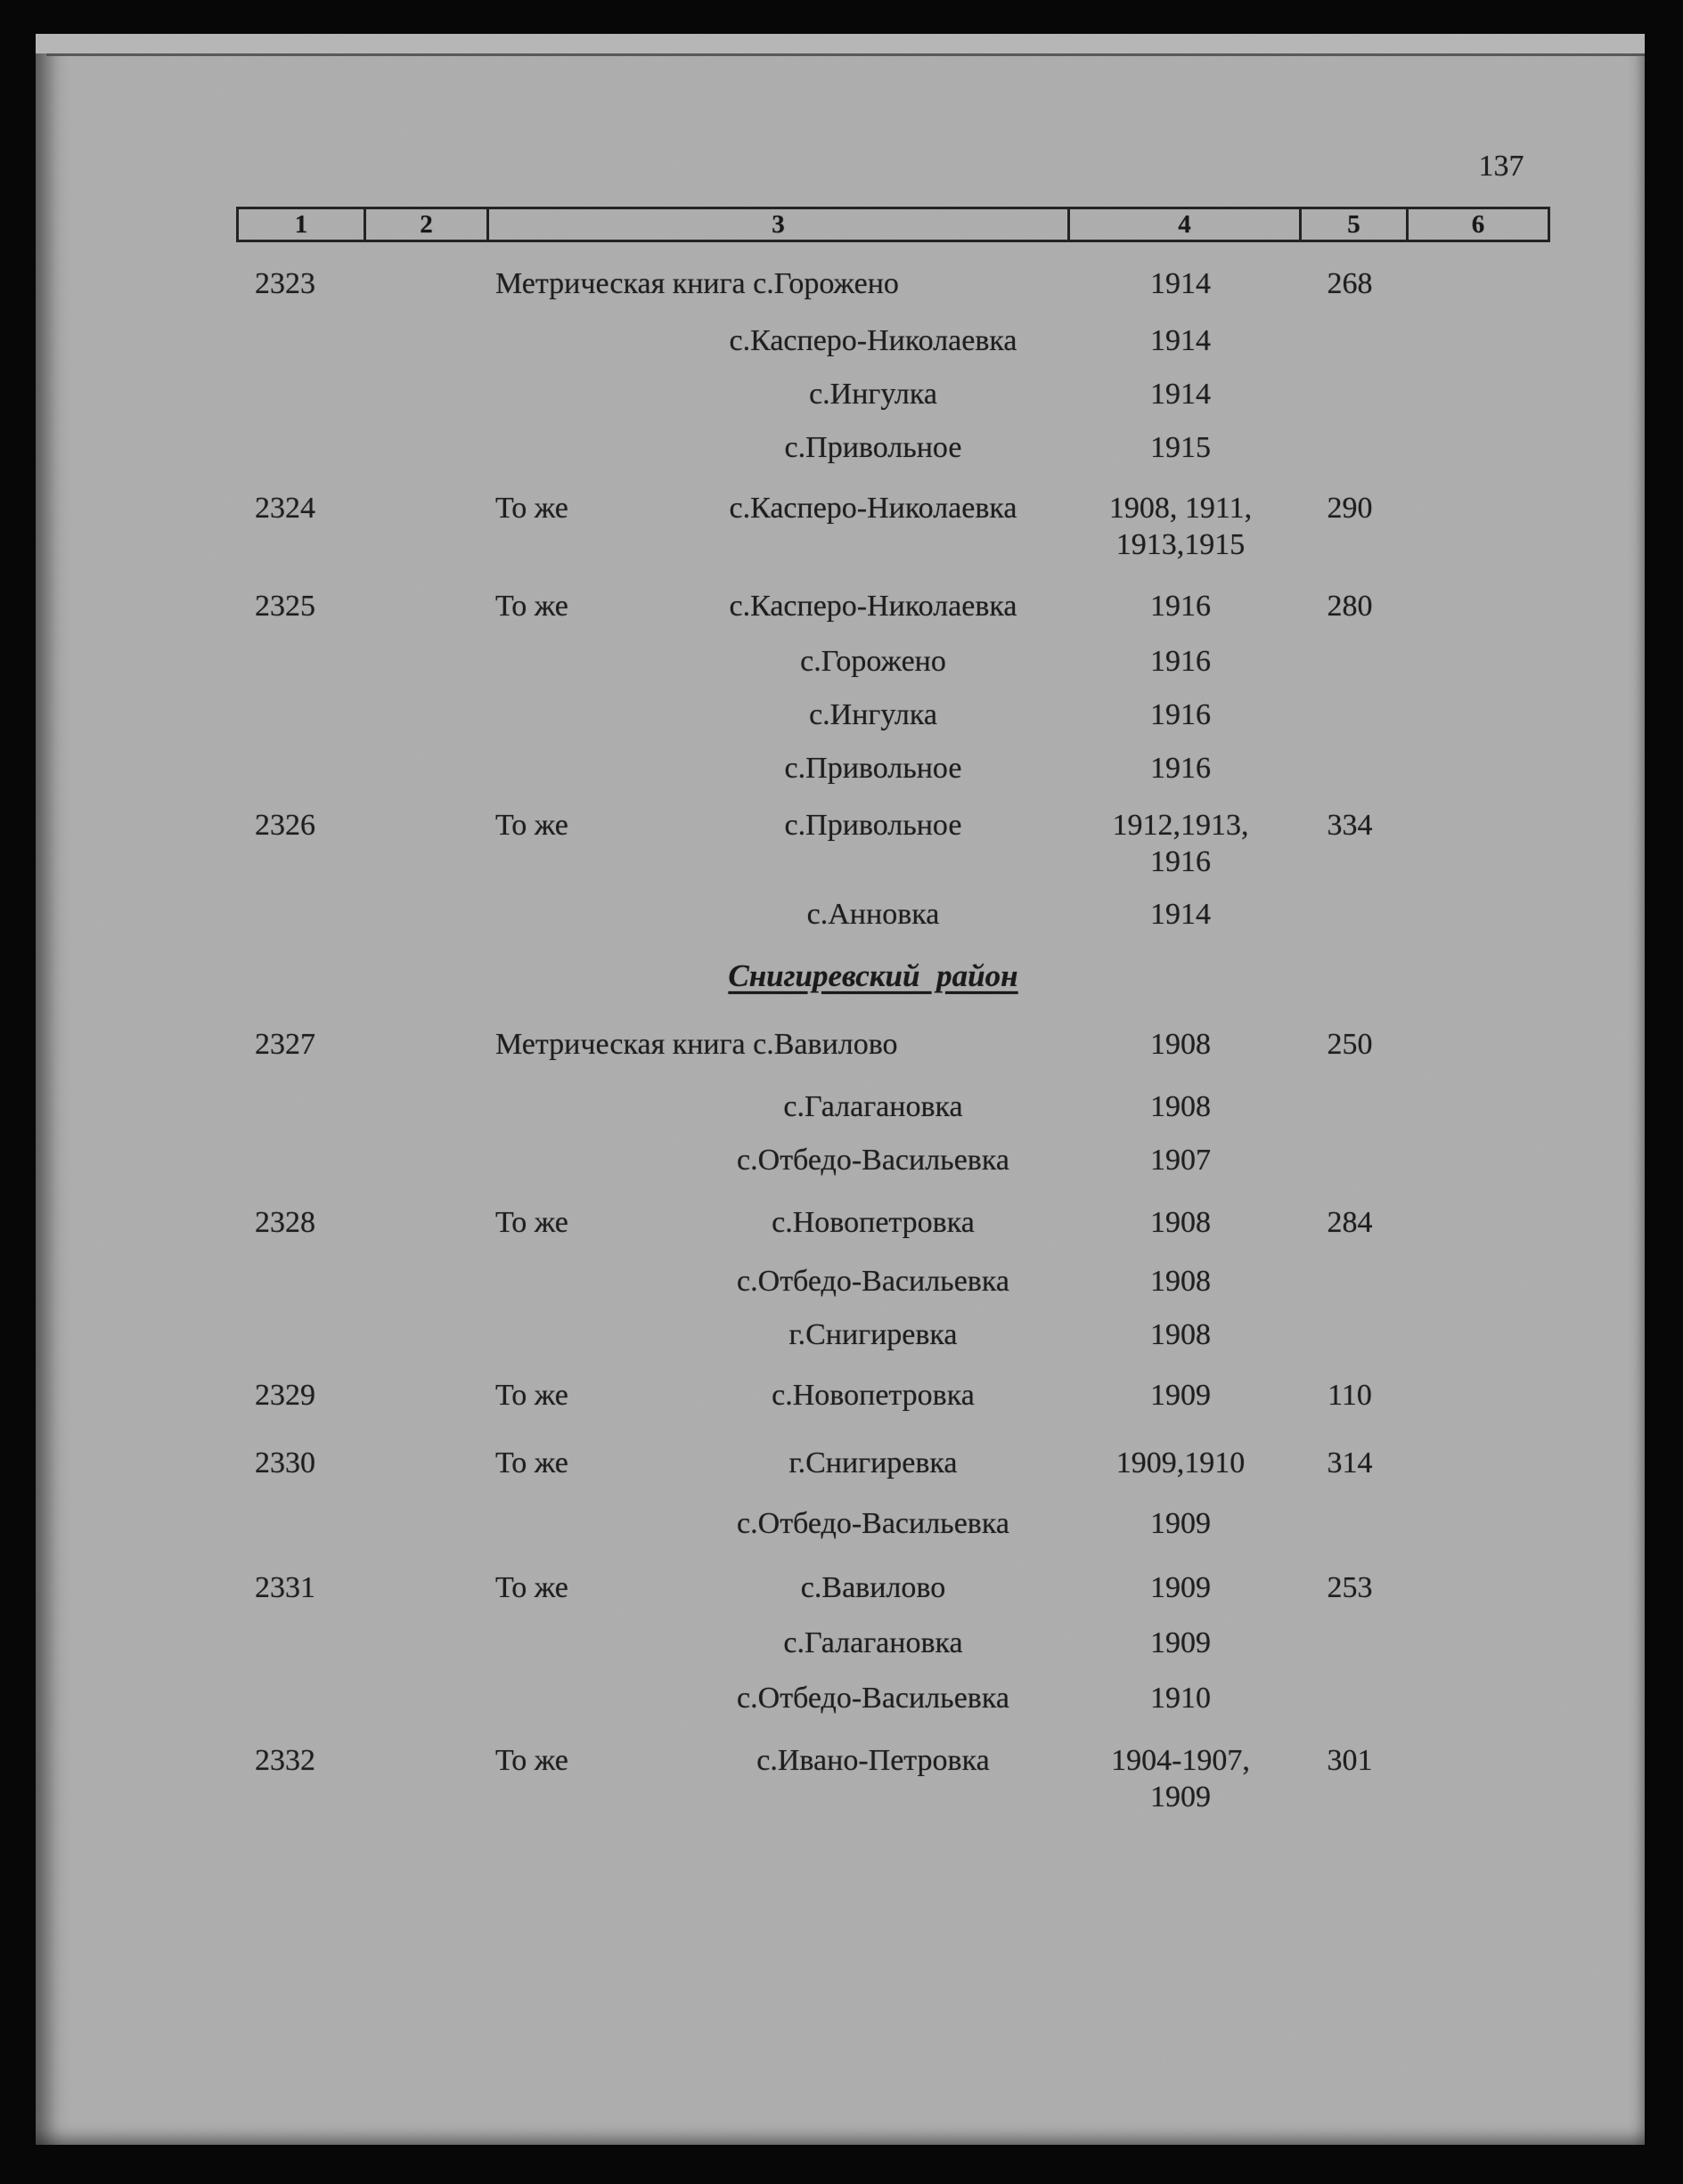  I want to click on row-number: 2328, so click(285, 1222).